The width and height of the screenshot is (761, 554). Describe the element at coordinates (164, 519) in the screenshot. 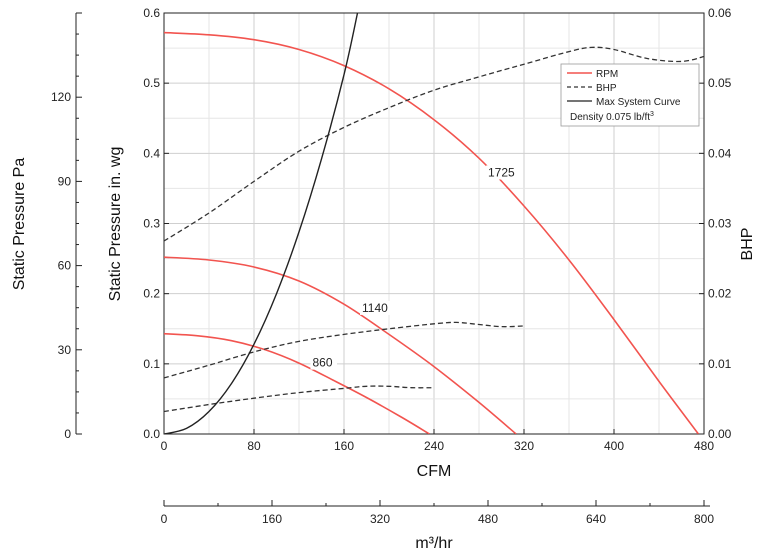

I see `x2-tick-label: 0` at that location.